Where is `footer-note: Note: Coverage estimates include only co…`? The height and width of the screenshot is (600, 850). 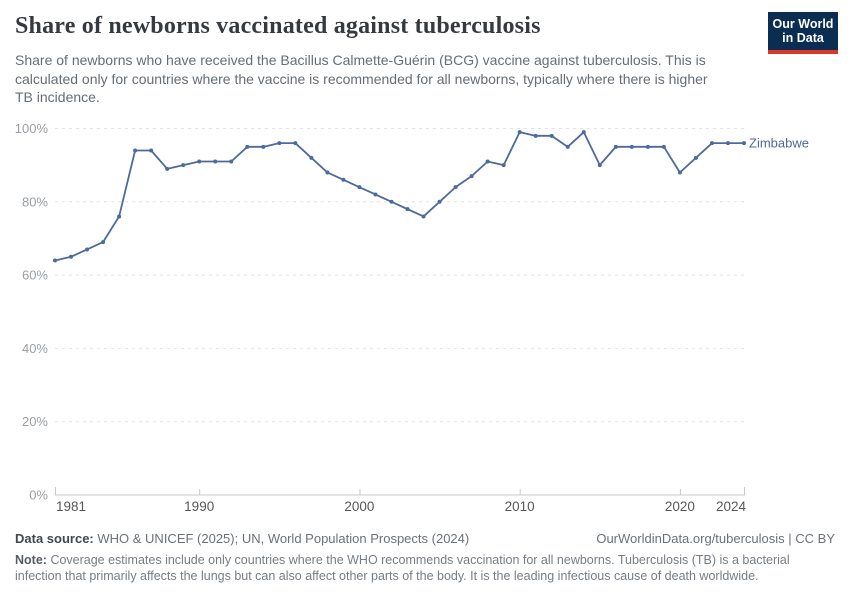 footer-note: Note: Coverage estimates include only co… is located at coordinates (426, 568).